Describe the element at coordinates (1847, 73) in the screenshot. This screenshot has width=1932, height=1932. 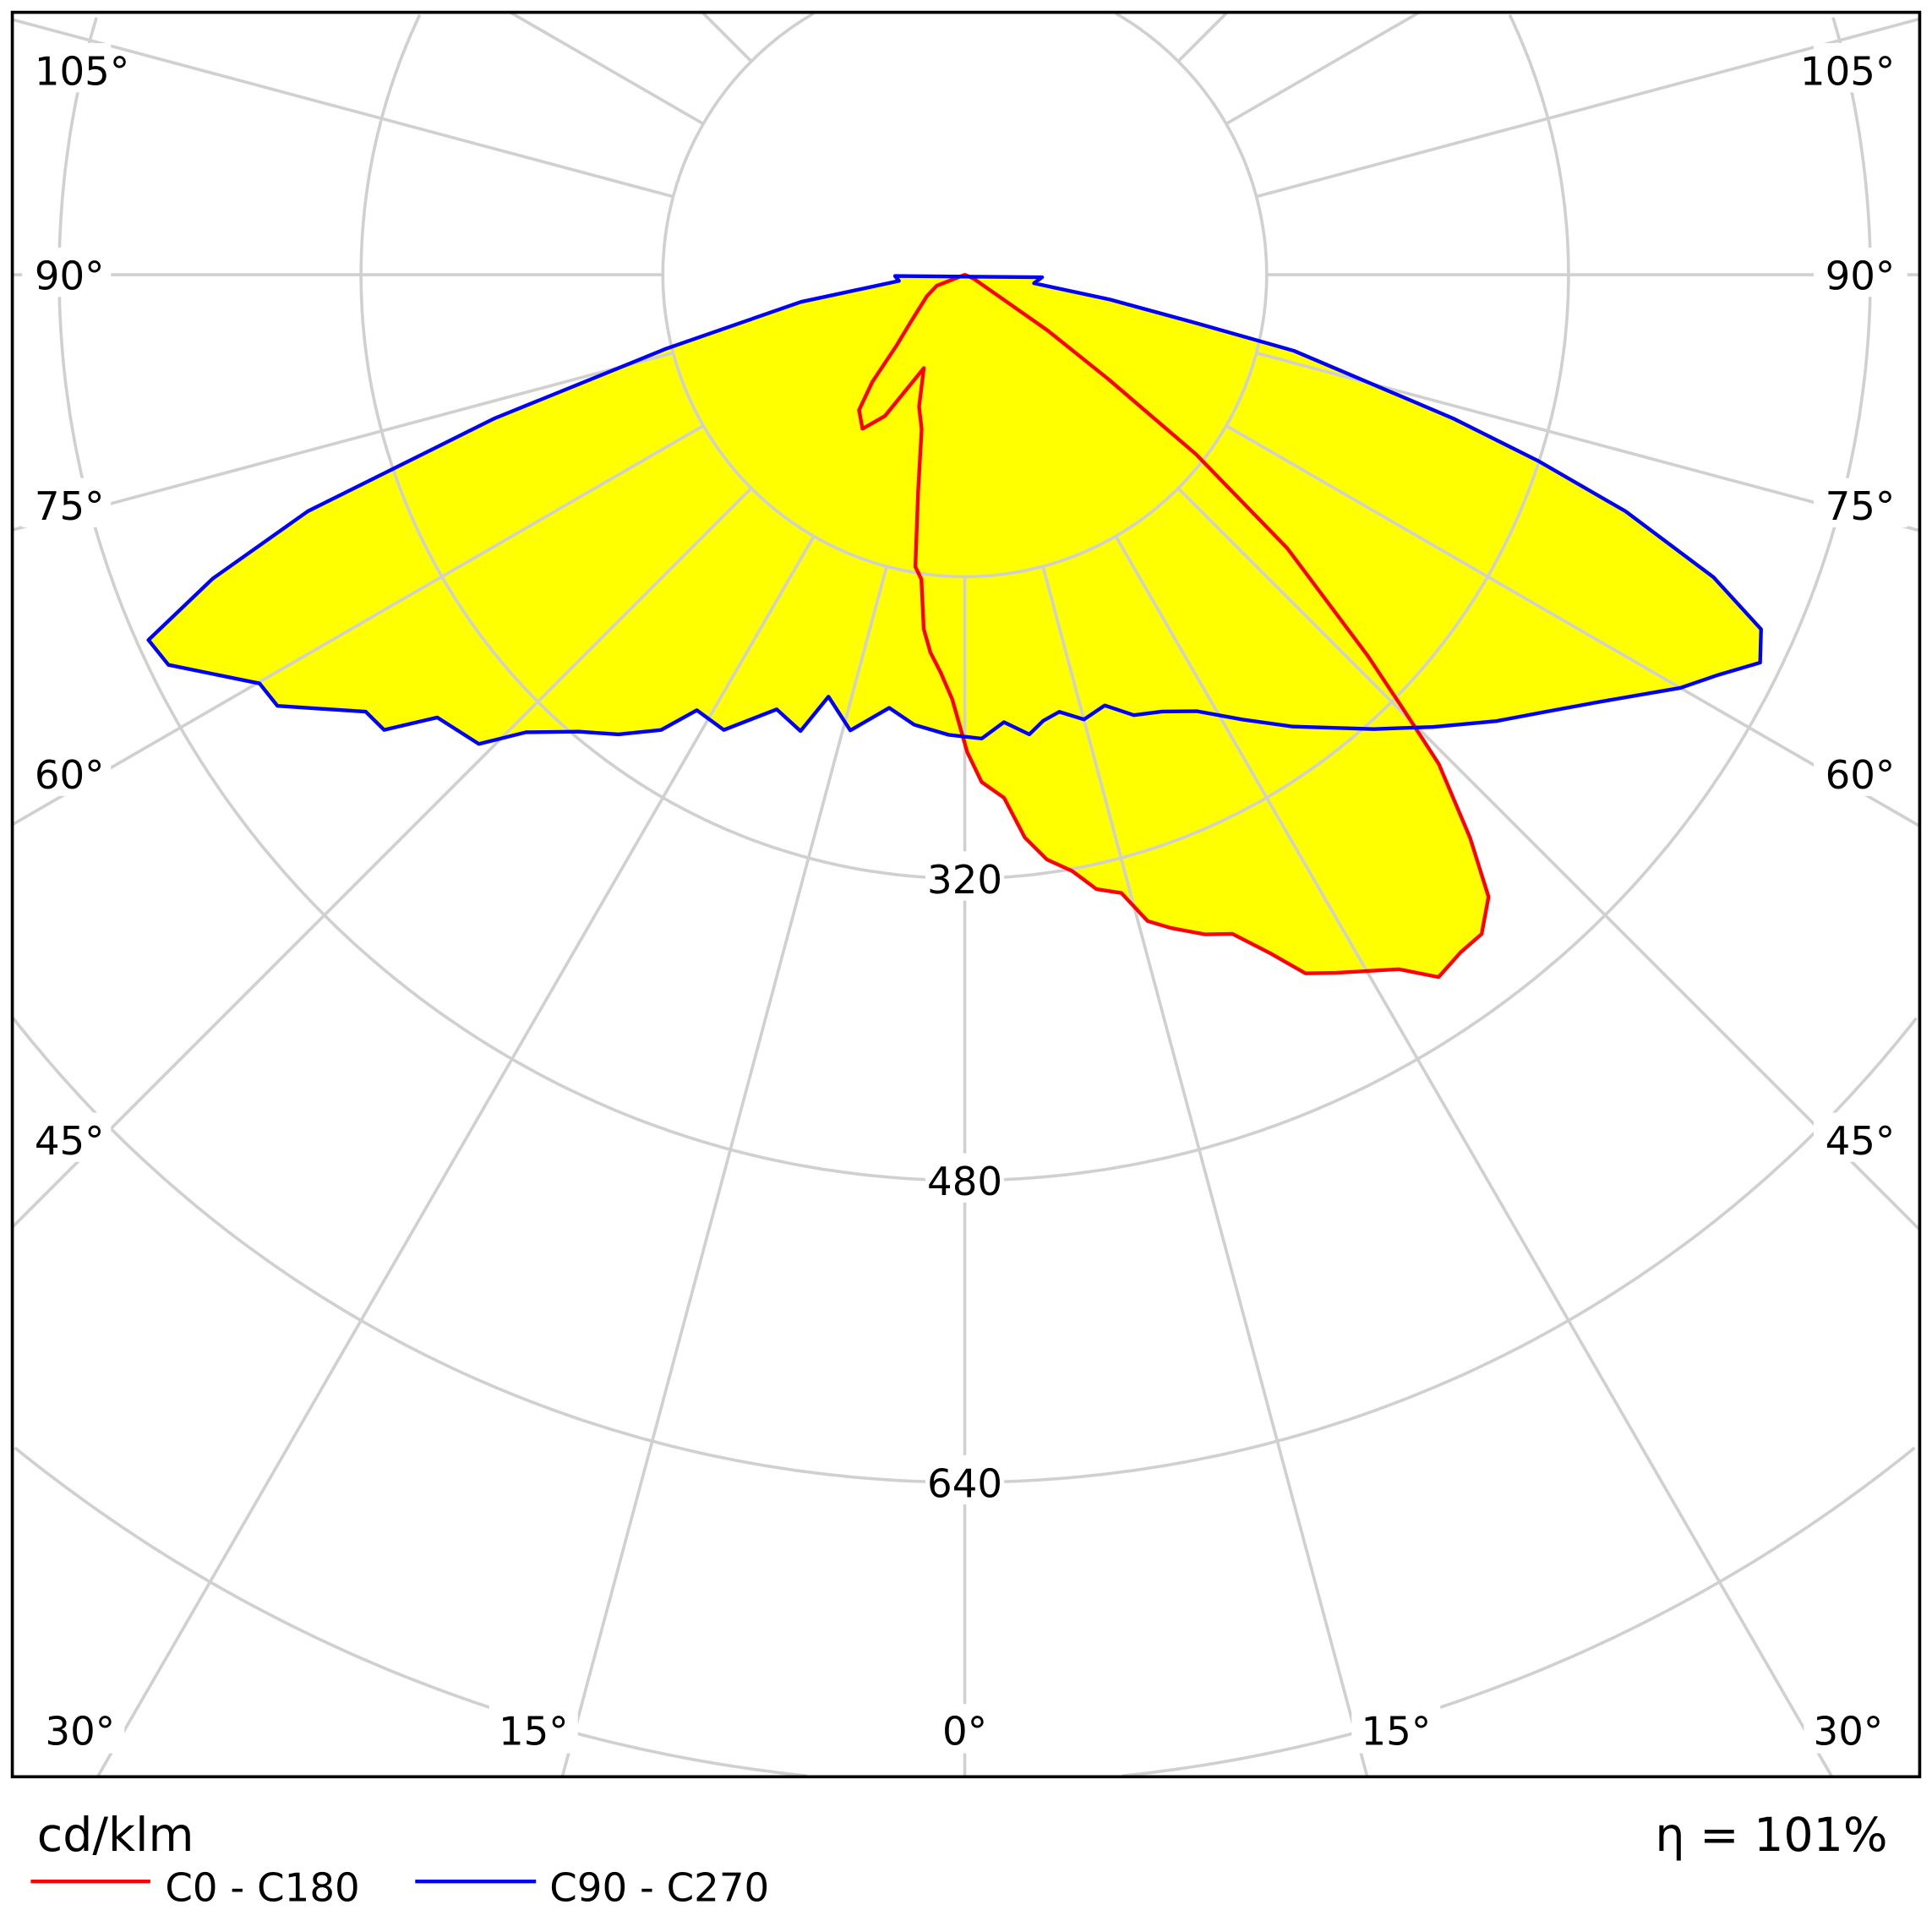
I see `angle-label-right: 105°` at that location.